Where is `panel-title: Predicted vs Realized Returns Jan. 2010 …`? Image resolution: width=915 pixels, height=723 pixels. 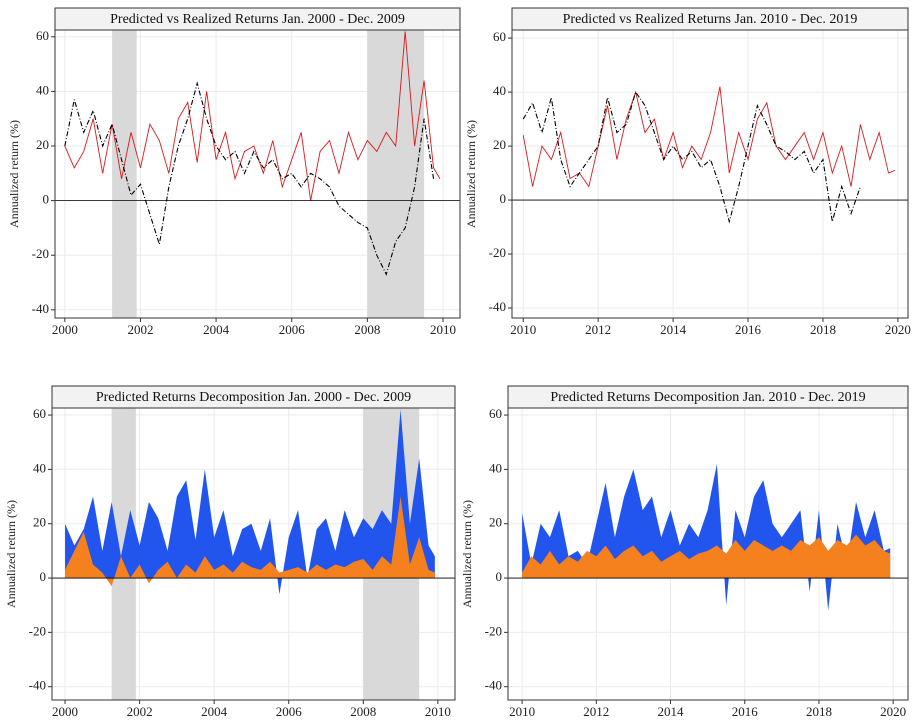 panel-title: Predicted vs Realized Returns Jan. 2010 … is located at coordinates (710, 19).